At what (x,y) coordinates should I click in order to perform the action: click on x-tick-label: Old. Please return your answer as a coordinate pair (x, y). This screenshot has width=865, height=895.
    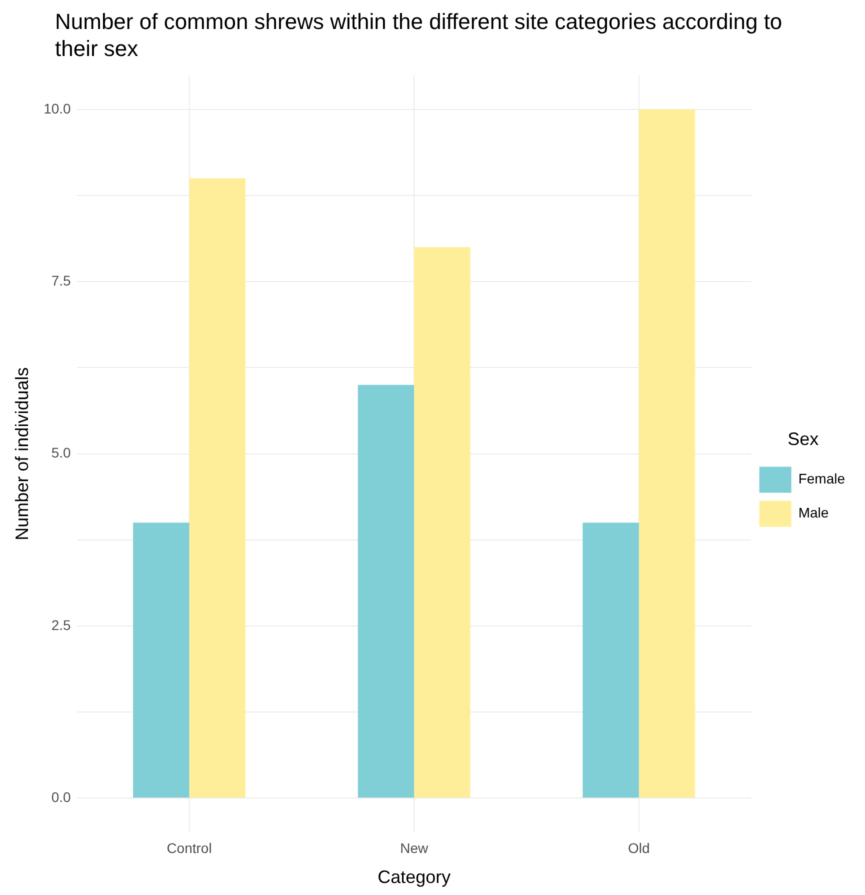
    Looking at the image, I should click on (639, 848).